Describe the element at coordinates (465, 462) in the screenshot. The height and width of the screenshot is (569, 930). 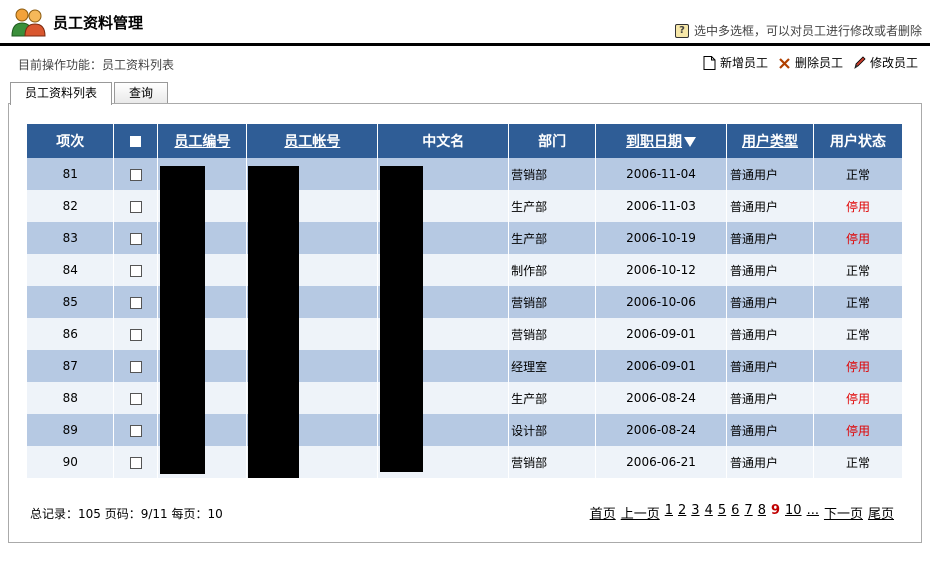
I see `table-row: 90 营销部 2006-06-21 普通用户 正常` at that location.